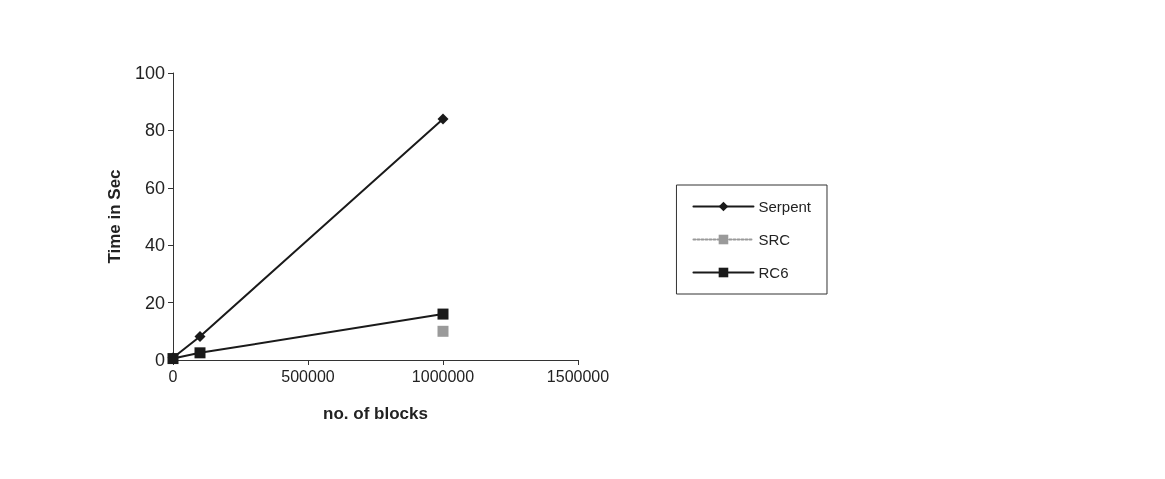 This screenshot has width=1165, height=479. I want to click on legend-label: RC6, so click(773, 272).